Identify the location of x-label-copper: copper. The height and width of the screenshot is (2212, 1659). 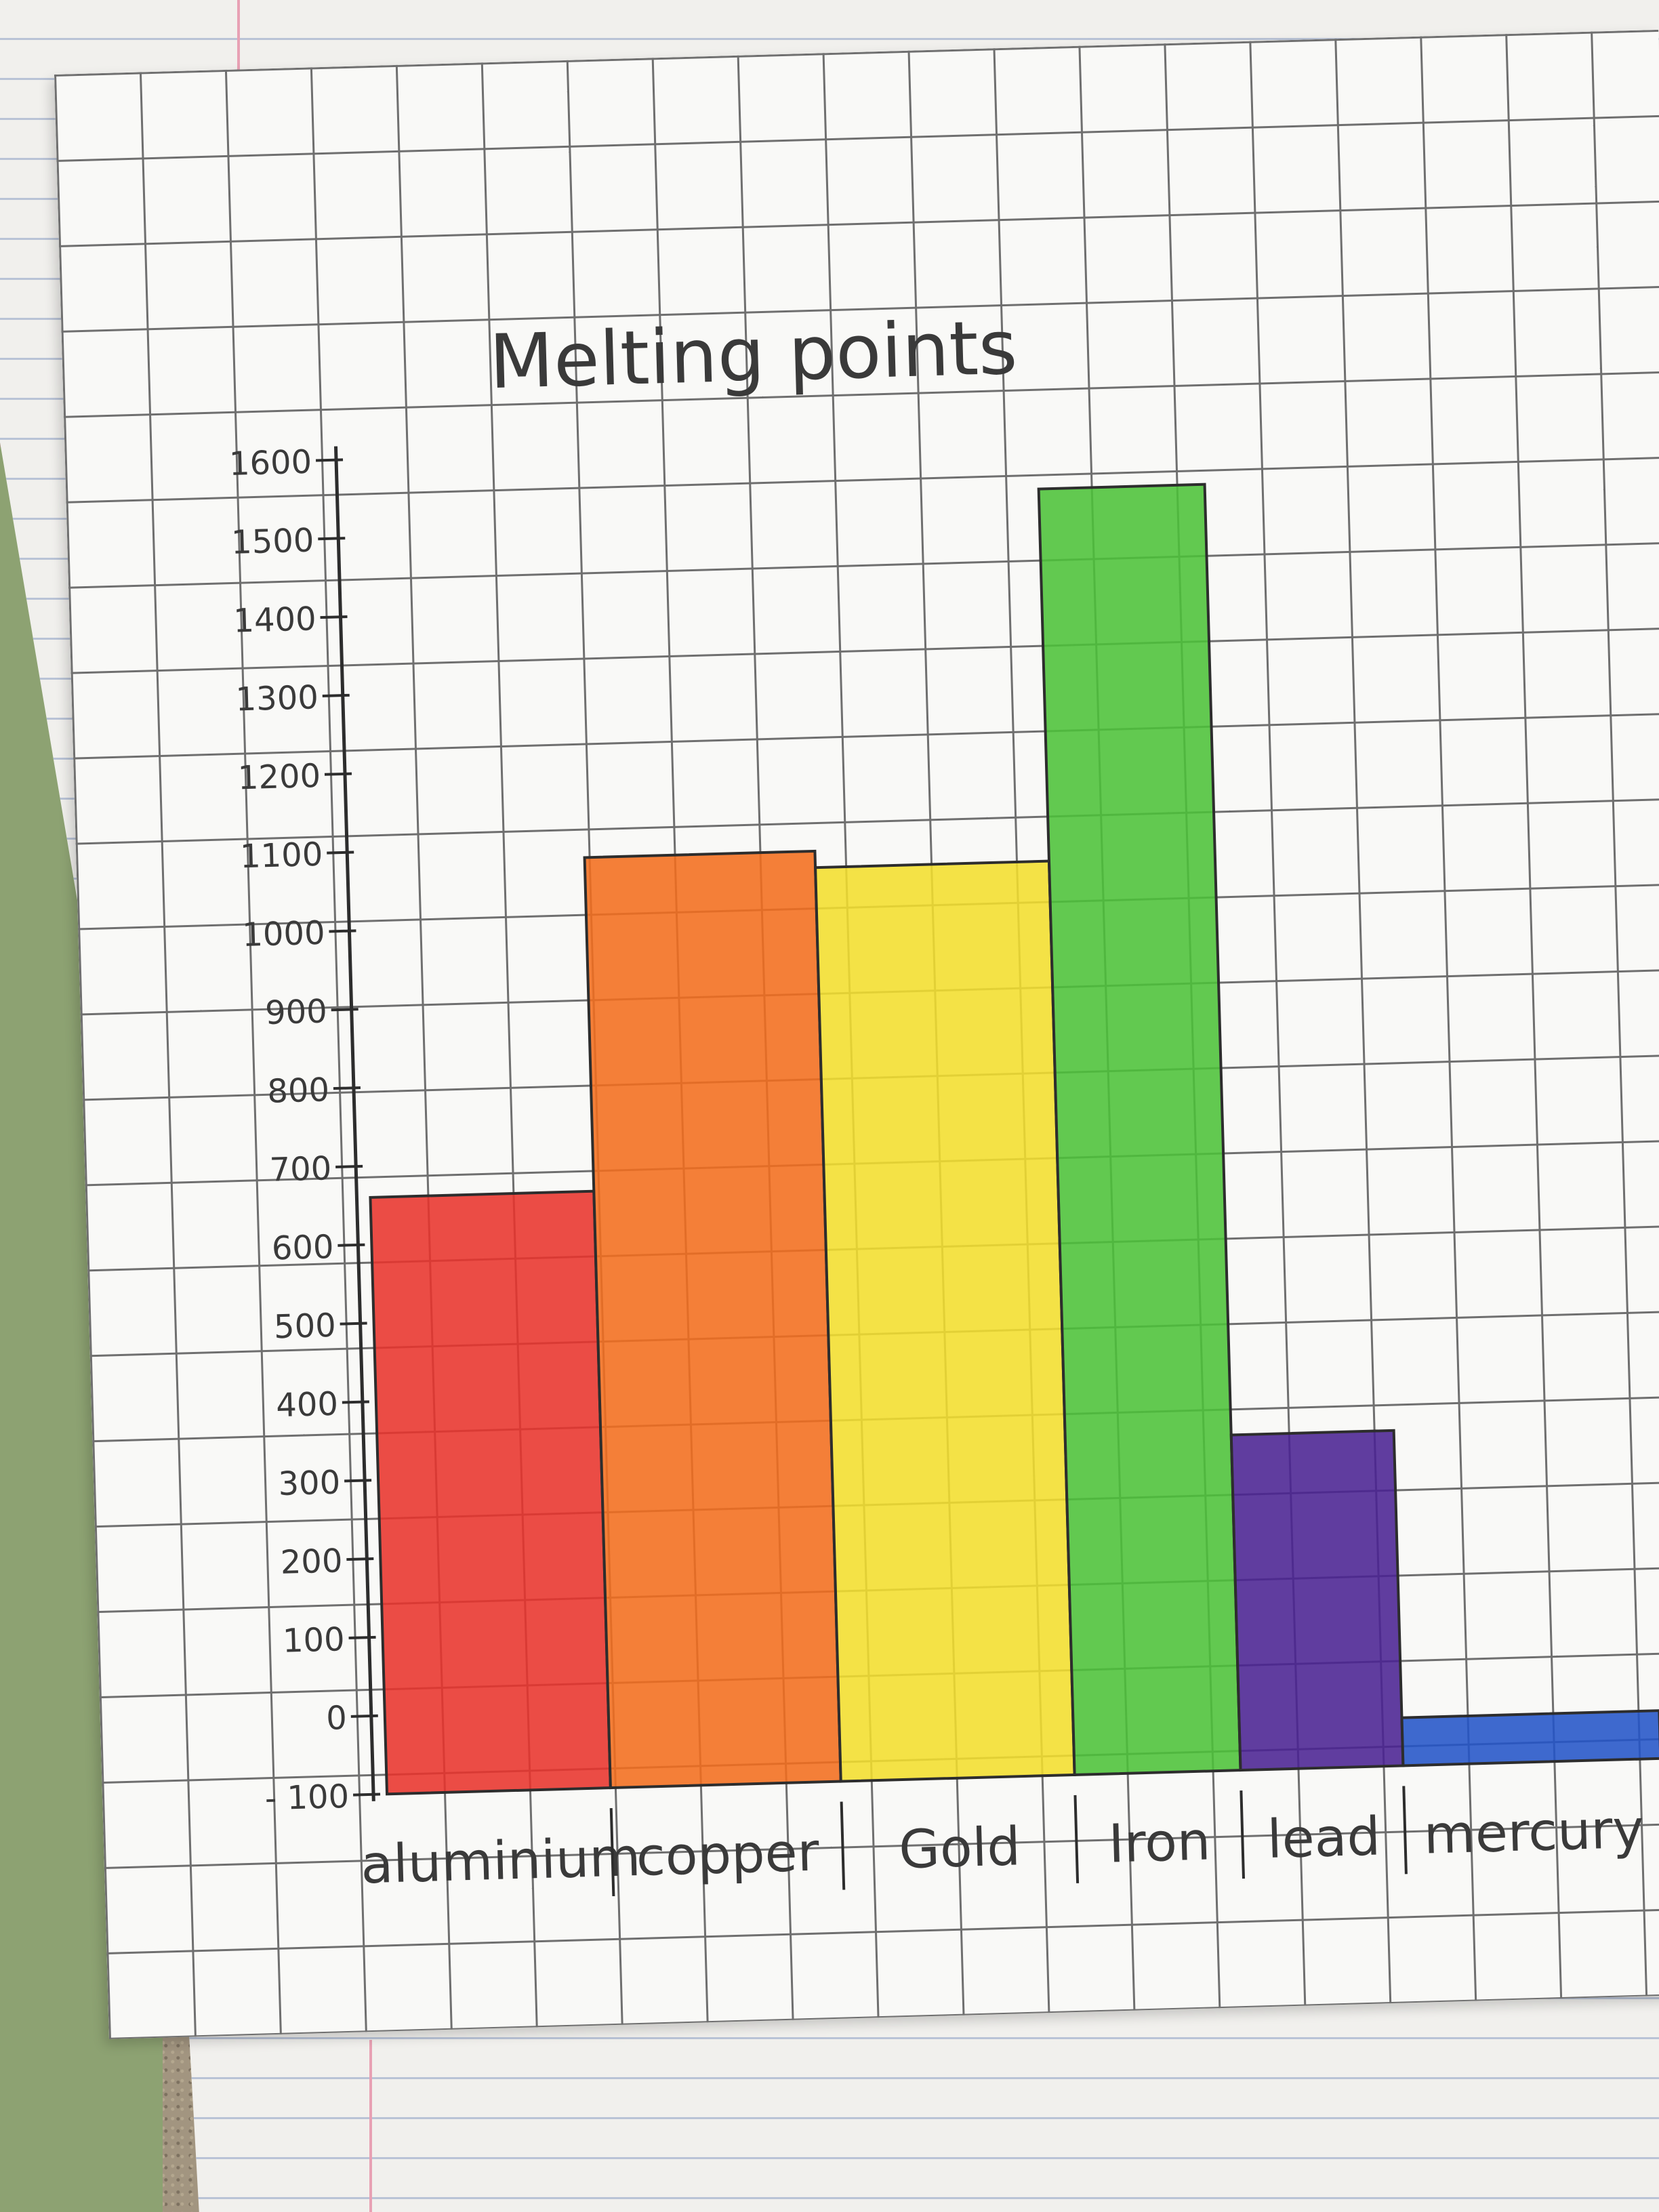
(729, 1856).